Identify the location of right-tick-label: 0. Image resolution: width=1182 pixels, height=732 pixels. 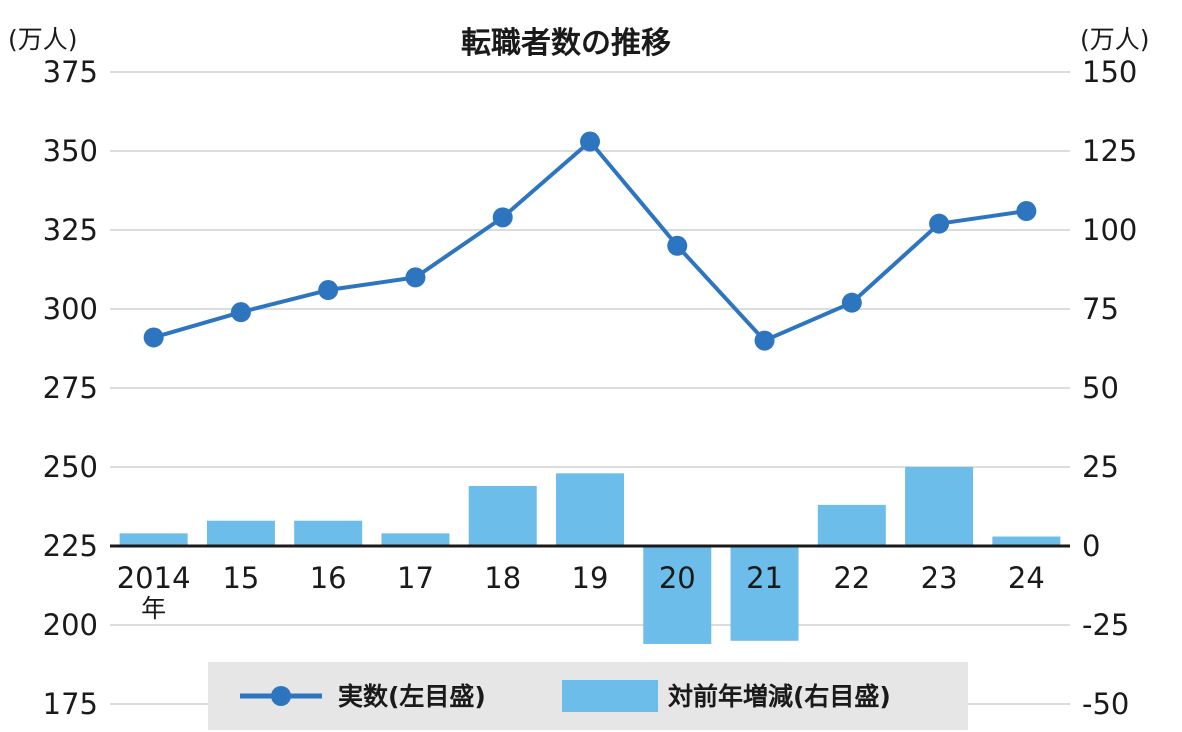
(1091, 546).